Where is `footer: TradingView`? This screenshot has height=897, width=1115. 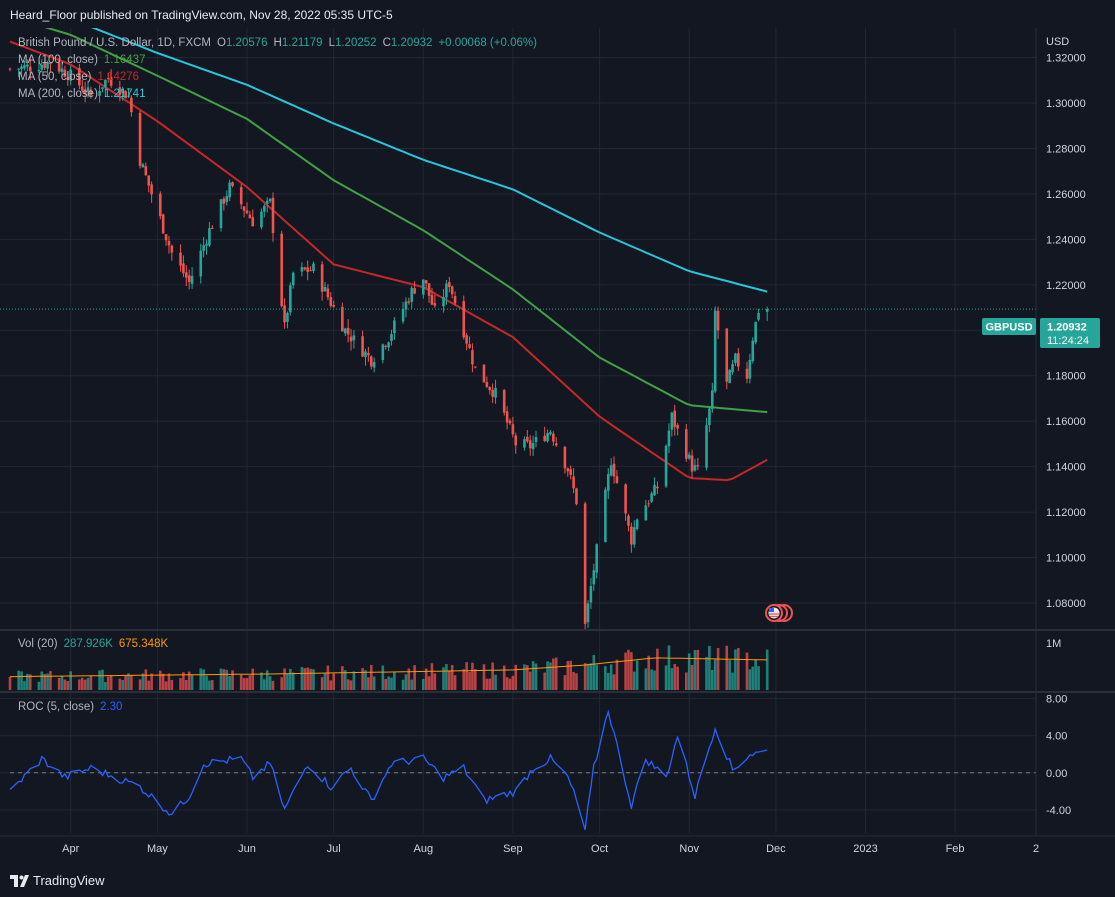 footer: TradingView is located at coordinates (557, 881).